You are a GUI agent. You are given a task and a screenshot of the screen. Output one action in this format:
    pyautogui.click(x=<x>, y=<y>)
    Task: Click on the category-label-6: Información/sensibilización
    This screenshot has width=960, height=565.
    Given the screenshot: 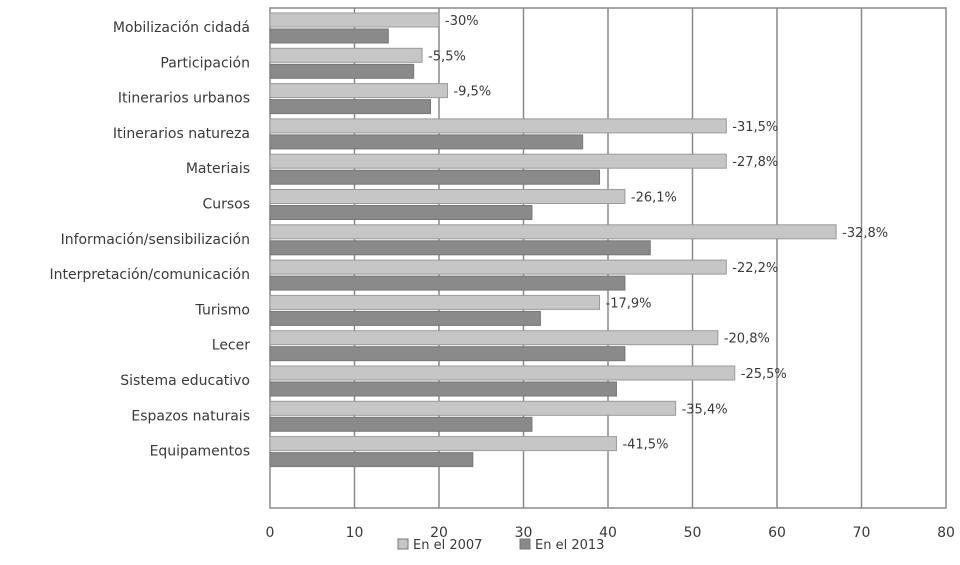 What is the action you would take?
    pyautogui.click(x=155, y=240)
    